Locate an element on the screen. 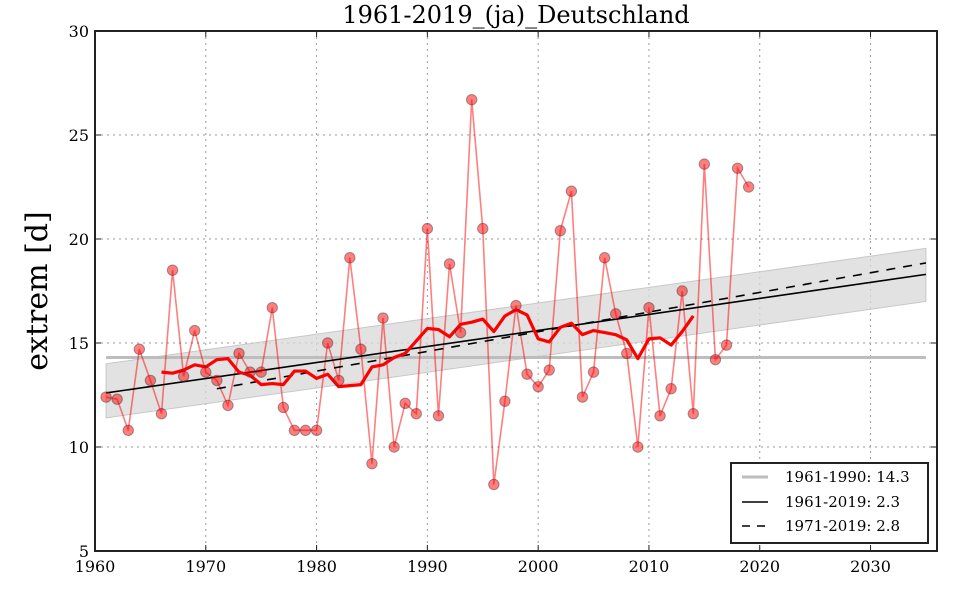 The height and width of the screenshot is (600, 960). y-axis-label: extrem [d] is located at coordinates (37, 290).